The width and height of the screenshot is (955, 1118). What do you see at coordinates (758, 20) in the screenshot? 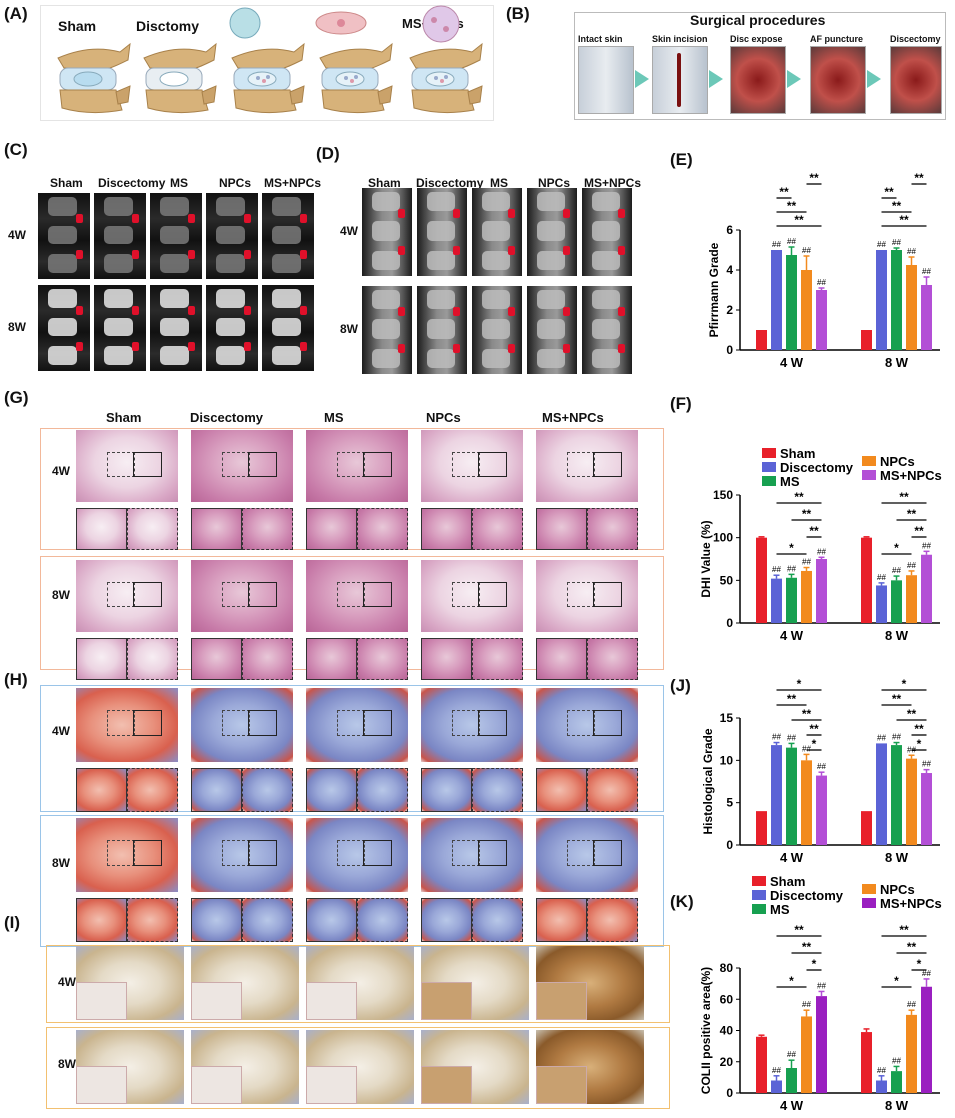
I see `panel-b-title: Surgical procedures` at bounding box center [758, 20].